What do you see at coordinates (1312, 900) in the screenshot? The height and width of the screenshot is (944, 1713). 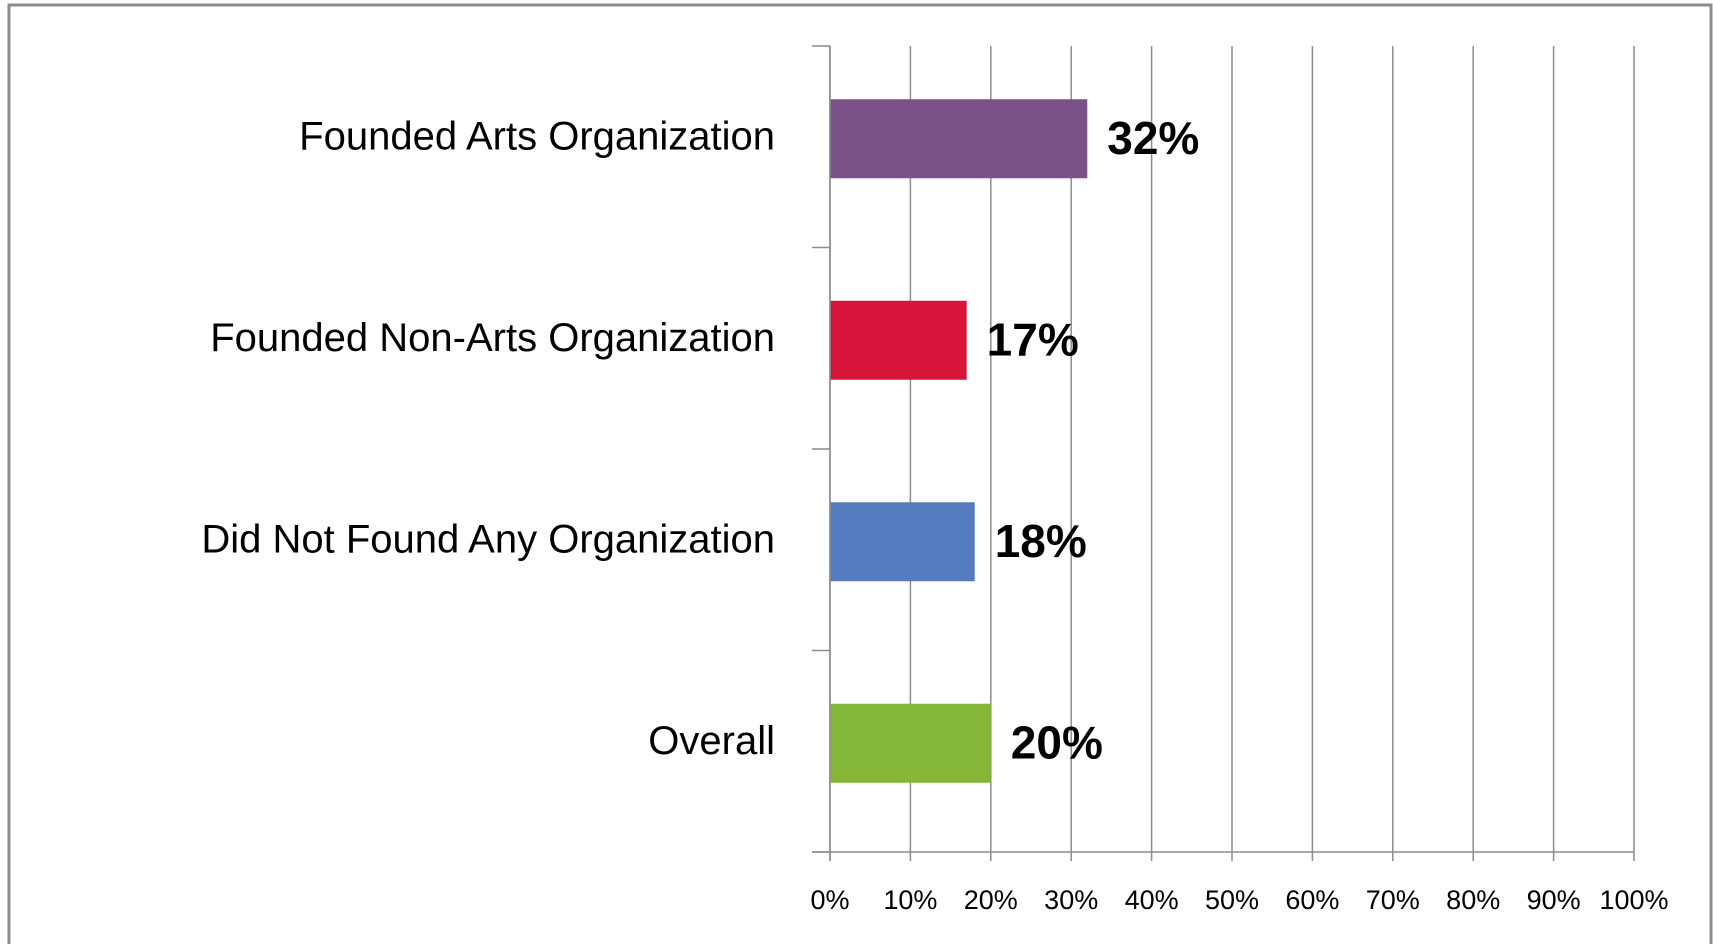 I see `x-tick-label: 60%` at bounding box center [1312, 900].